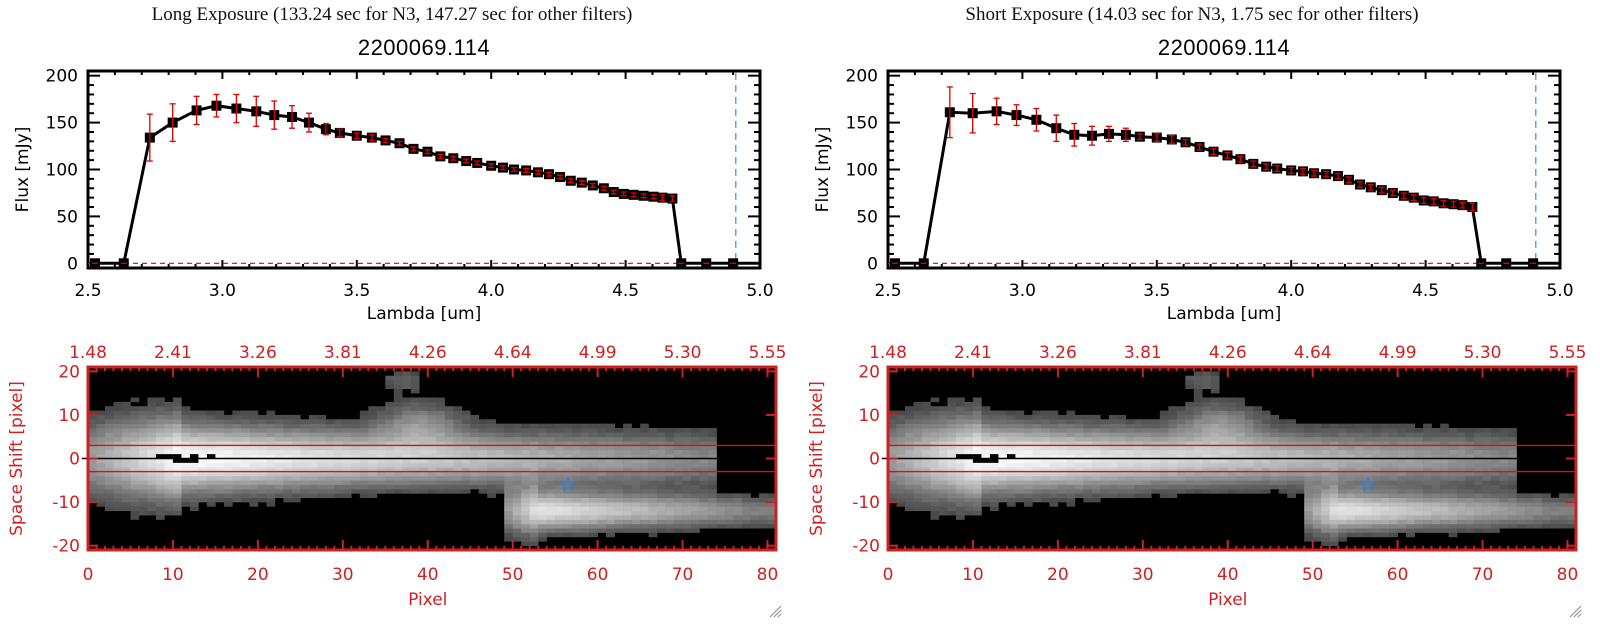 The width and height of the screenshot is (1600, 630). What do you see at coordinates (872, 264) in the screenshot?
I see `y-tick-label: 0` at bounding box center [872, 264].